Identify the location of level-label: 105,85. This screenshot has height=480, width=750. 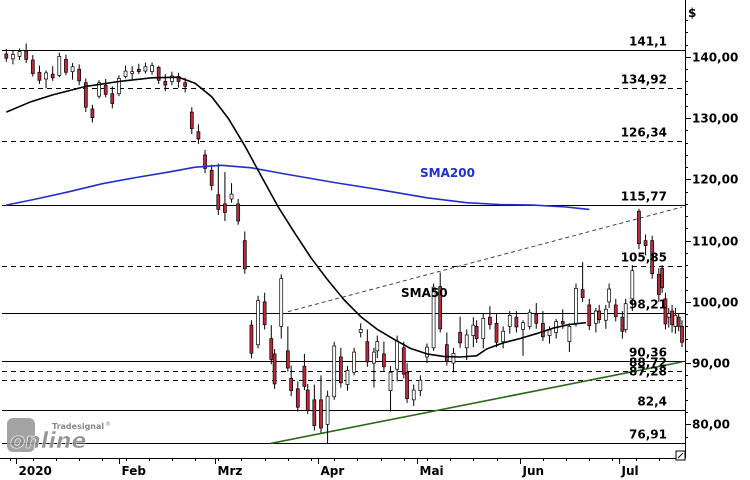
(644, 258).